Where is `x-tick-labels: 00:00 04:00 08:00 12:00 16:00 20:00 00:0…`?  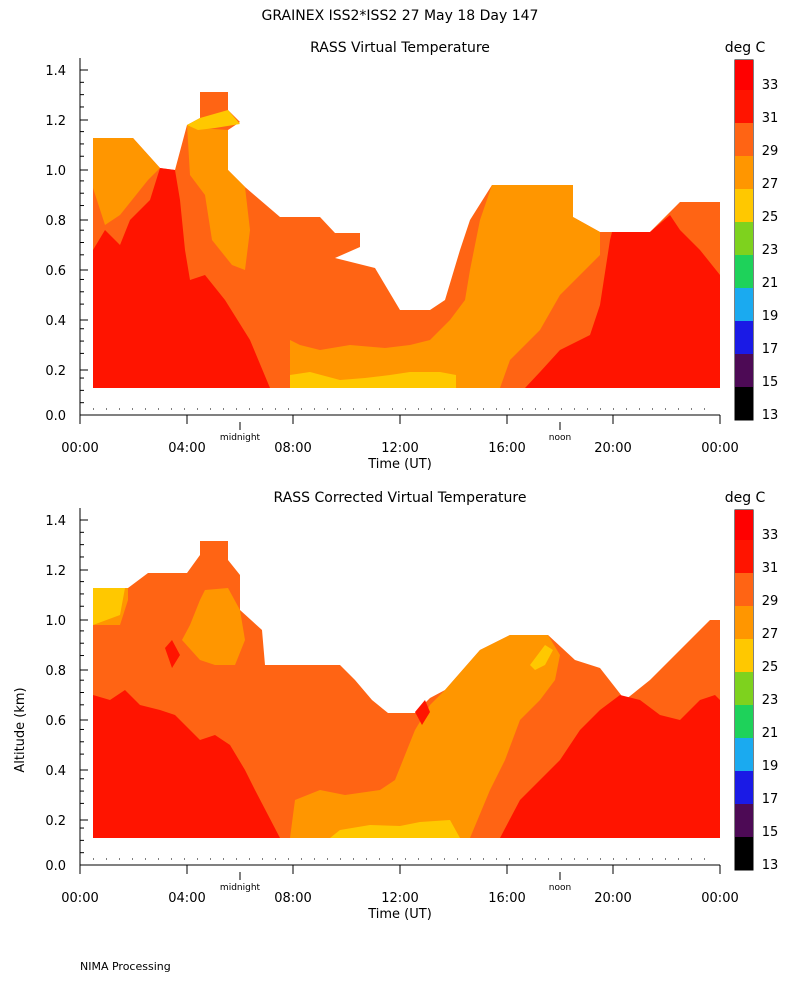
x-tick-labels: 00:00 04:00 08:00 12:00 16:00 20:00 00:0… is located at coordinates (399, 898).